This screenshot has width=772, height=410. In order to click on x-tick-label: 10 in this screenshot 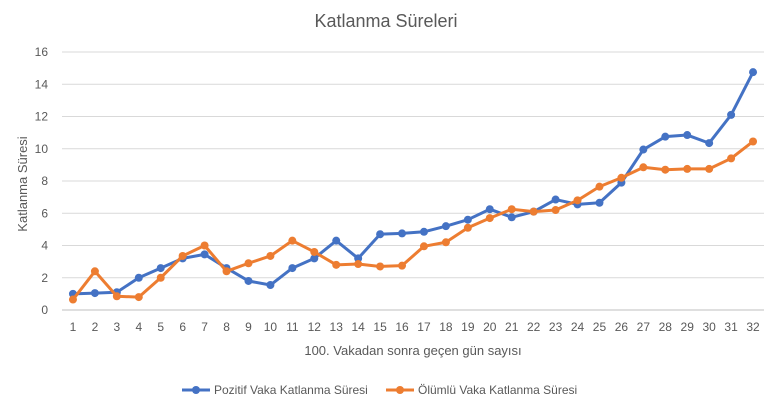, I will do `click(271, 327)`.